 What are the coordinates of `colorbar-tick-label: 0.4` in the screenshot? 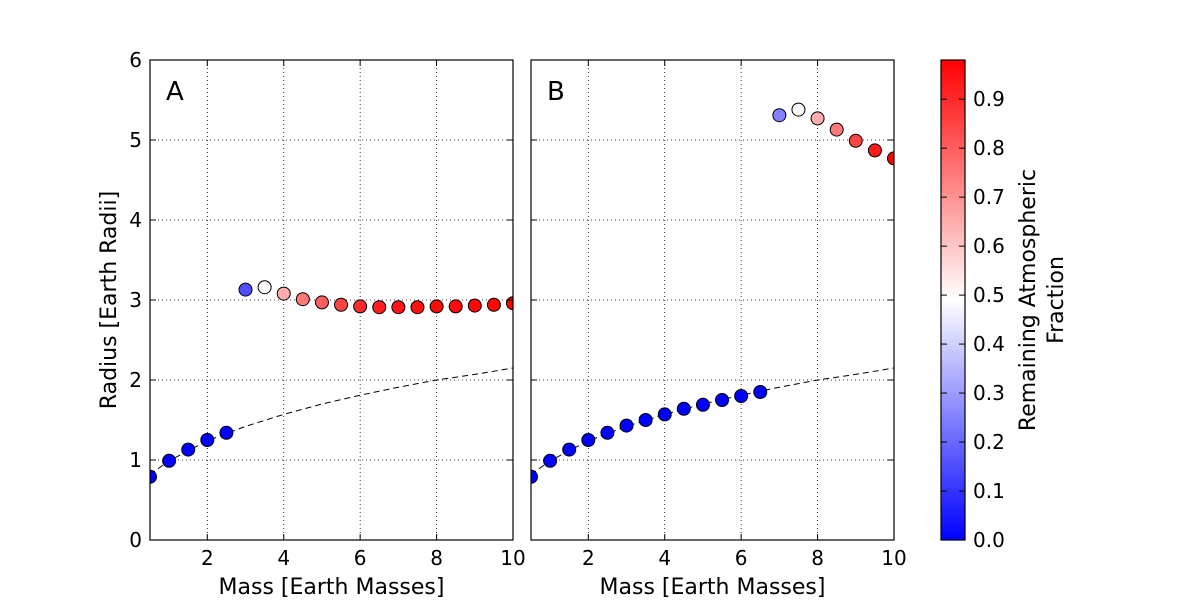 It's located at (989, 344).